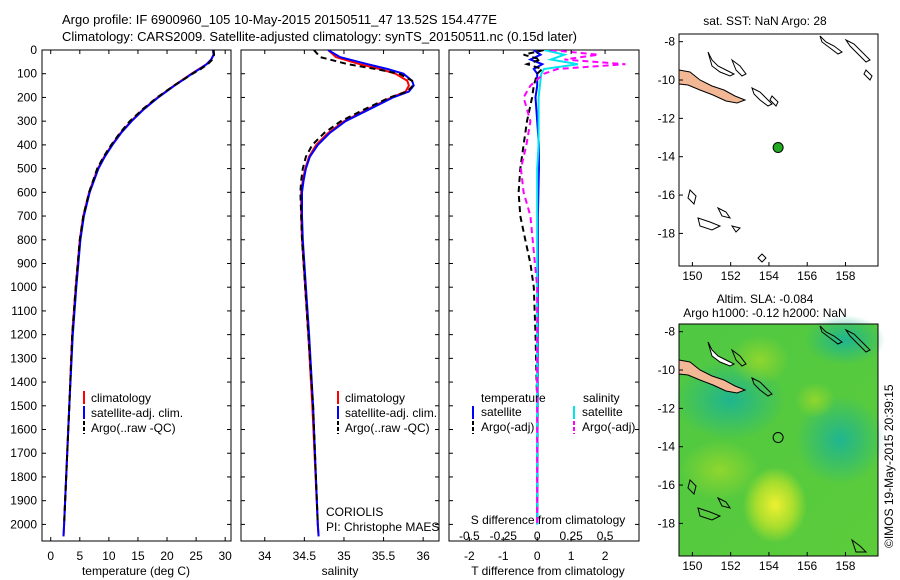 The image size is (900, 580). Describe the element at coordinates (692, 197) in the screenshot. I see `sst-map-reef-a` at that location.